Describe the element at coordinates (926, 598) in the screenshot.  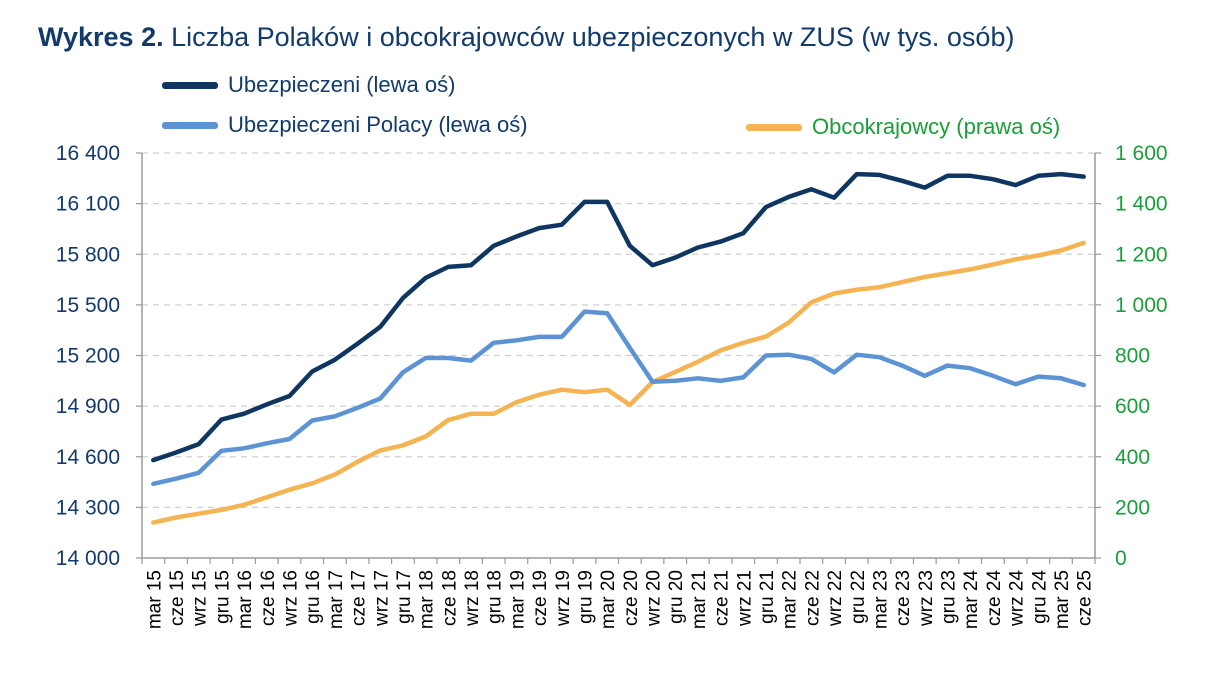
I see `x-tick-label: wrz 23` at that location.